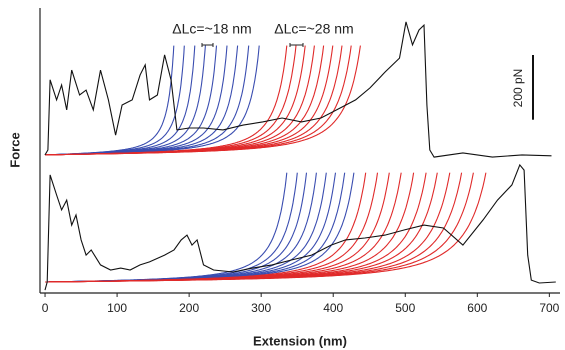 This screenshot has height=350, width=565. Describe the element at coordinates (45, 308) in the screenshot. I see `x-tick-label: 0` at that location.